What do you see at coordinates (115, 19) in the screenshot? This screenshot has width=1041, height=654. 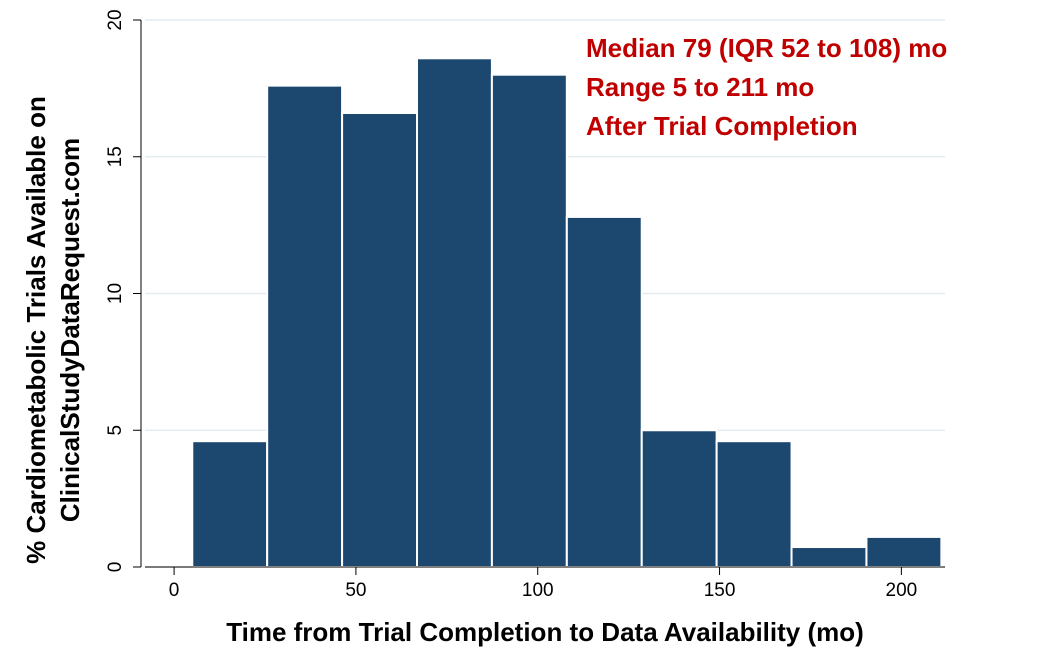 I see `y-tick-label: 20` at bounding box center [115, 19].